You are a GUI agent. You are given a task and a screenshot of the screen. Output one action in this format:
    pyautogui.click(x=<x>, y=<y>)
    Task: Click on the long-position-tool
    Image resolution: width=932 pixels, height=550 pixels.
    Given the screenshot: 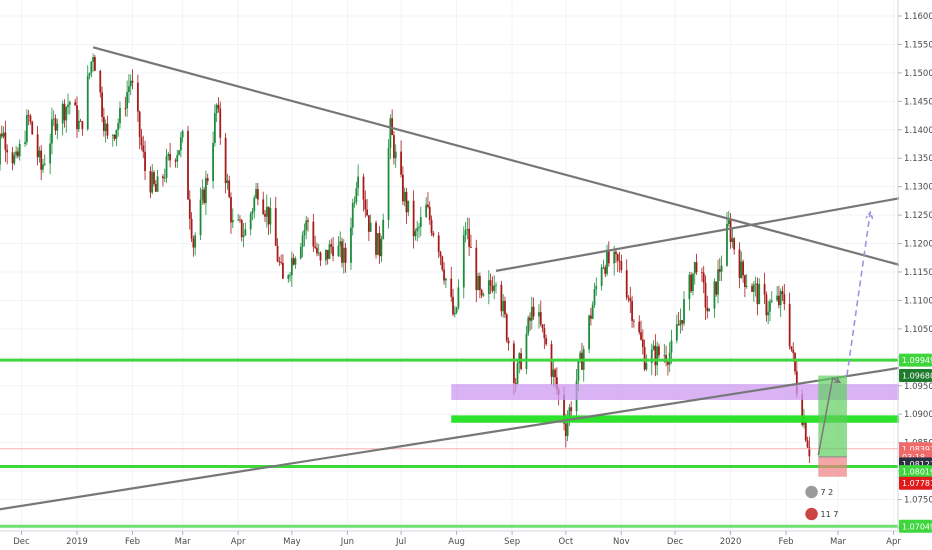 What is the action you would take?
    pyautogui.click(x=832, y=426)
    